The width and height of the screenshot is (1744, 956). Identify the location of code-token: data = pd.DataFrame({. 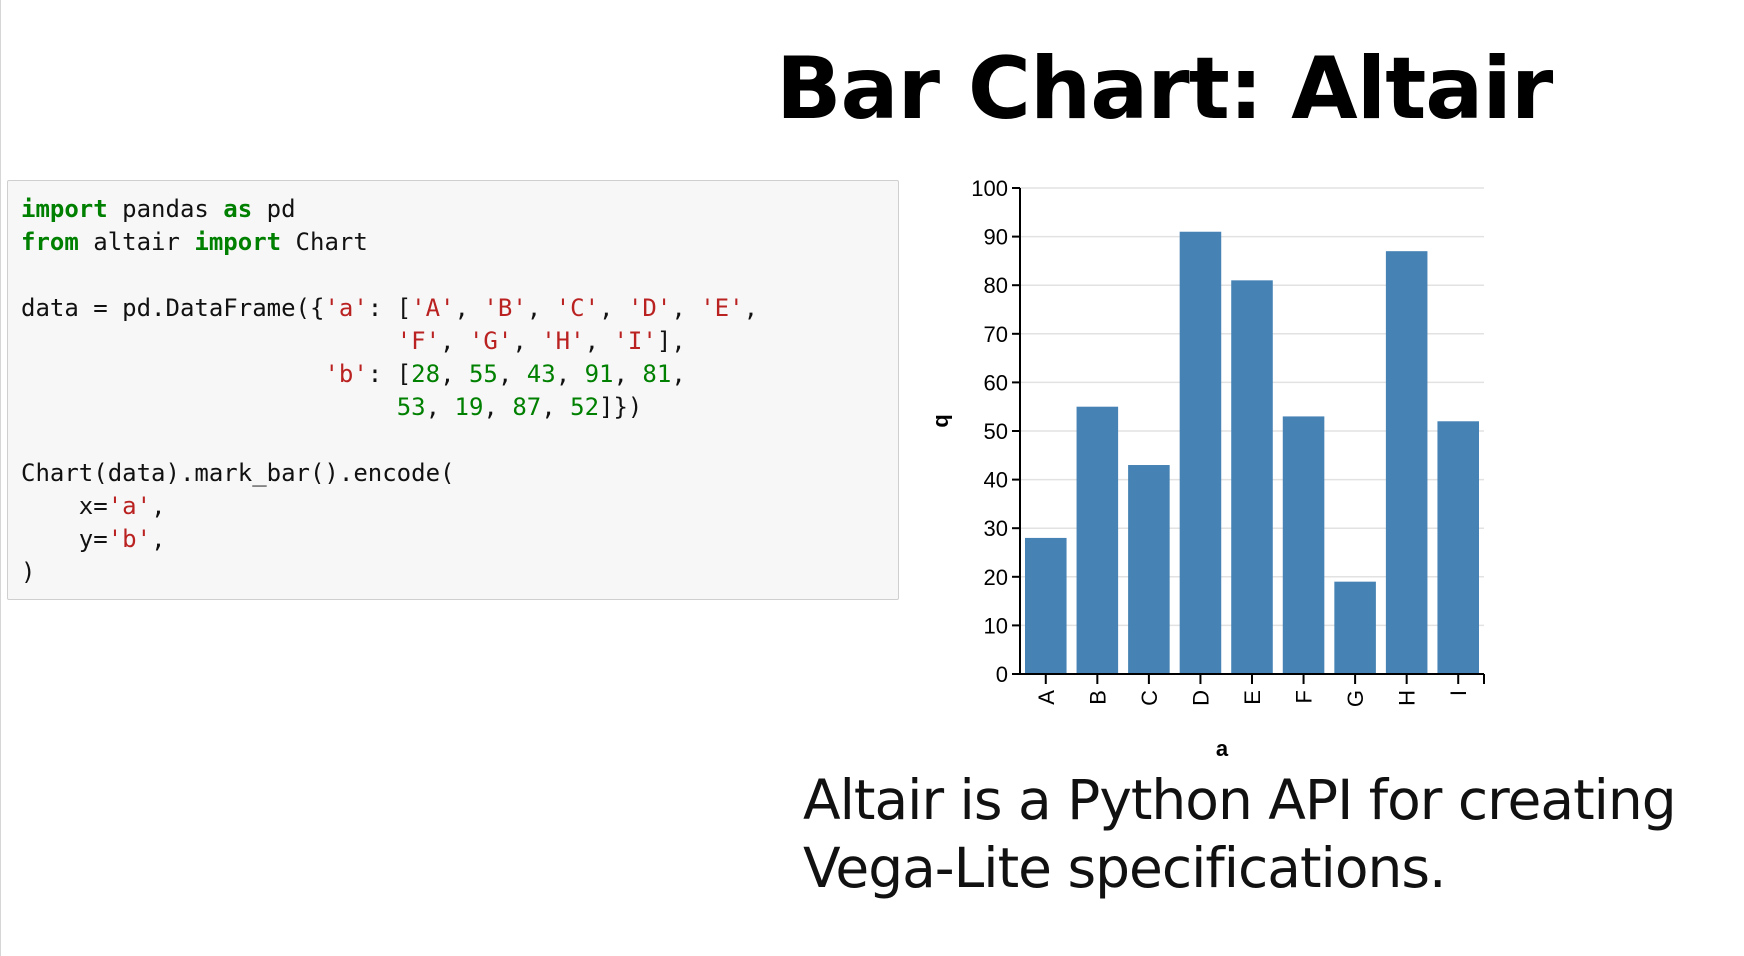
(173, 308).